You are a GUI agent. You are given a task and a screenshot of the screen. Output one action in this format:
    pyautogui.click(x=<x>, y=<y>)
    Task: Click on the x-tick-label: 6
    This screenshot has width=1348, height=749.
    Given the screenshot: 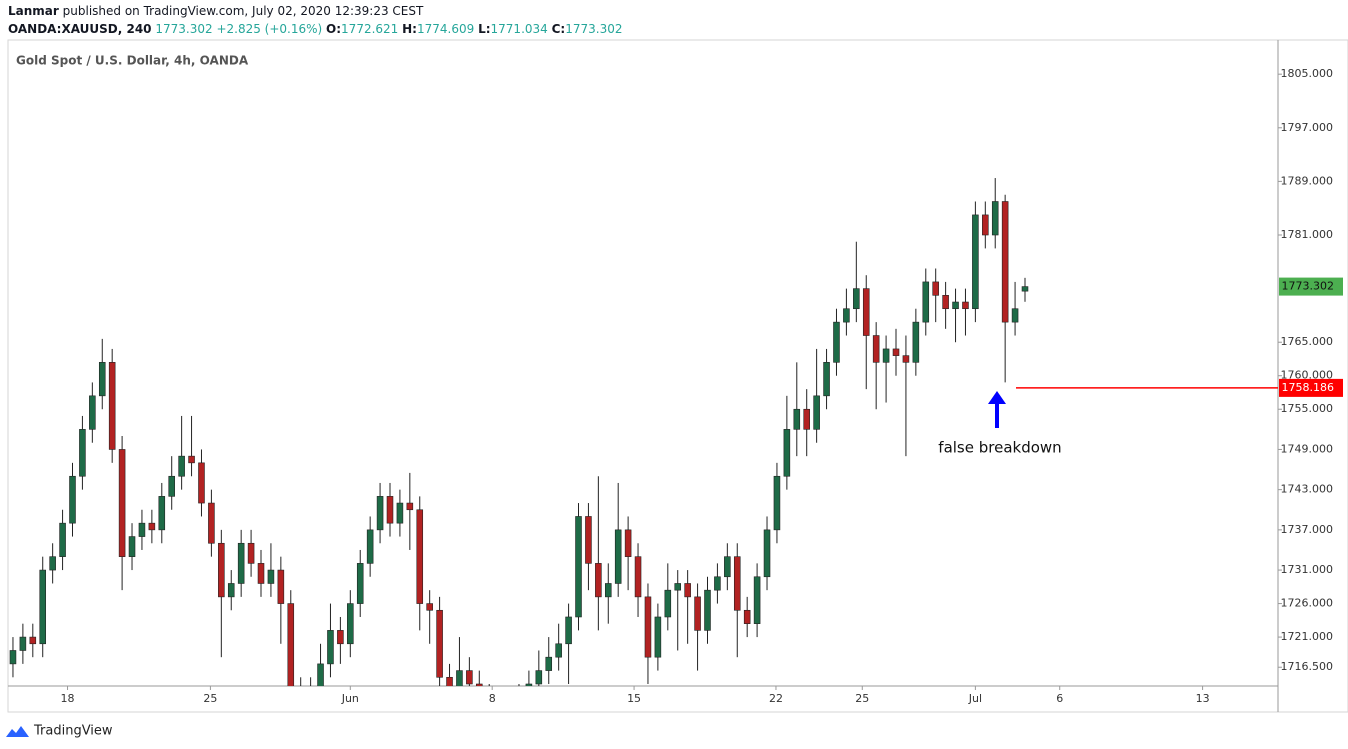 What is the action you would take?
    pyautogui.click(x=1059, y=698)
    